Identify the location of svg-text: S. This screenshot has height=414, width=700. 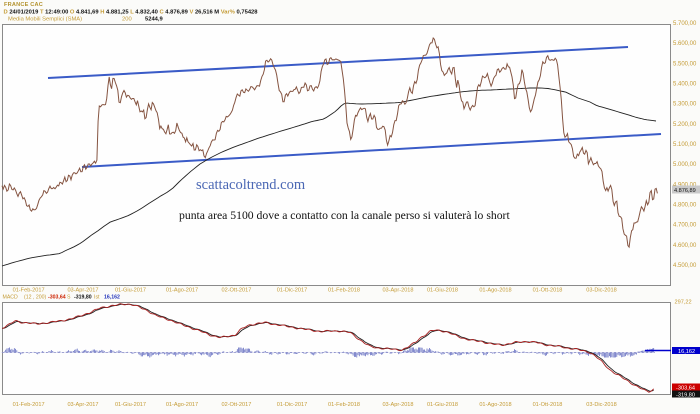
(69, 297).